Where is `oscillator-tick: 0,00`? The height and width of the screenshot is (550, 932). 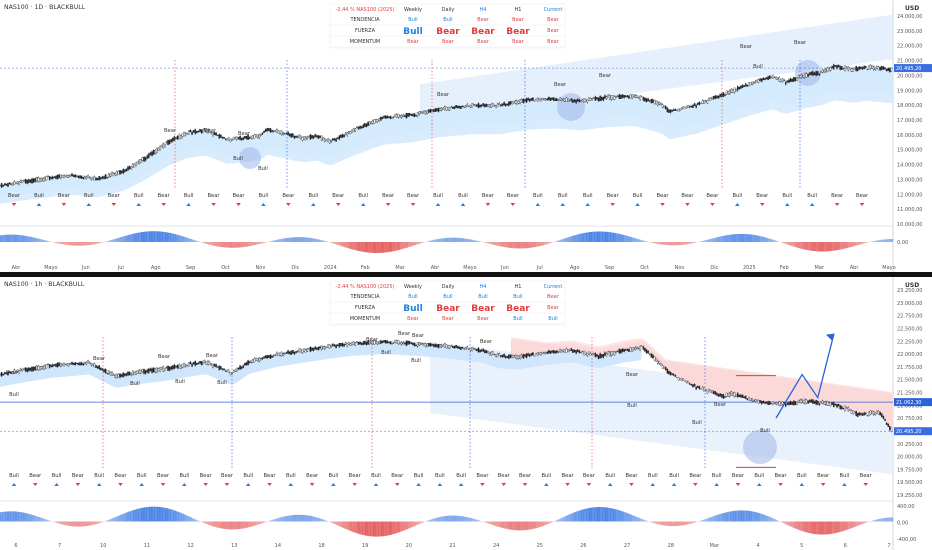 oscillator-tick: 0,00 is located at coordinates (902, 524).